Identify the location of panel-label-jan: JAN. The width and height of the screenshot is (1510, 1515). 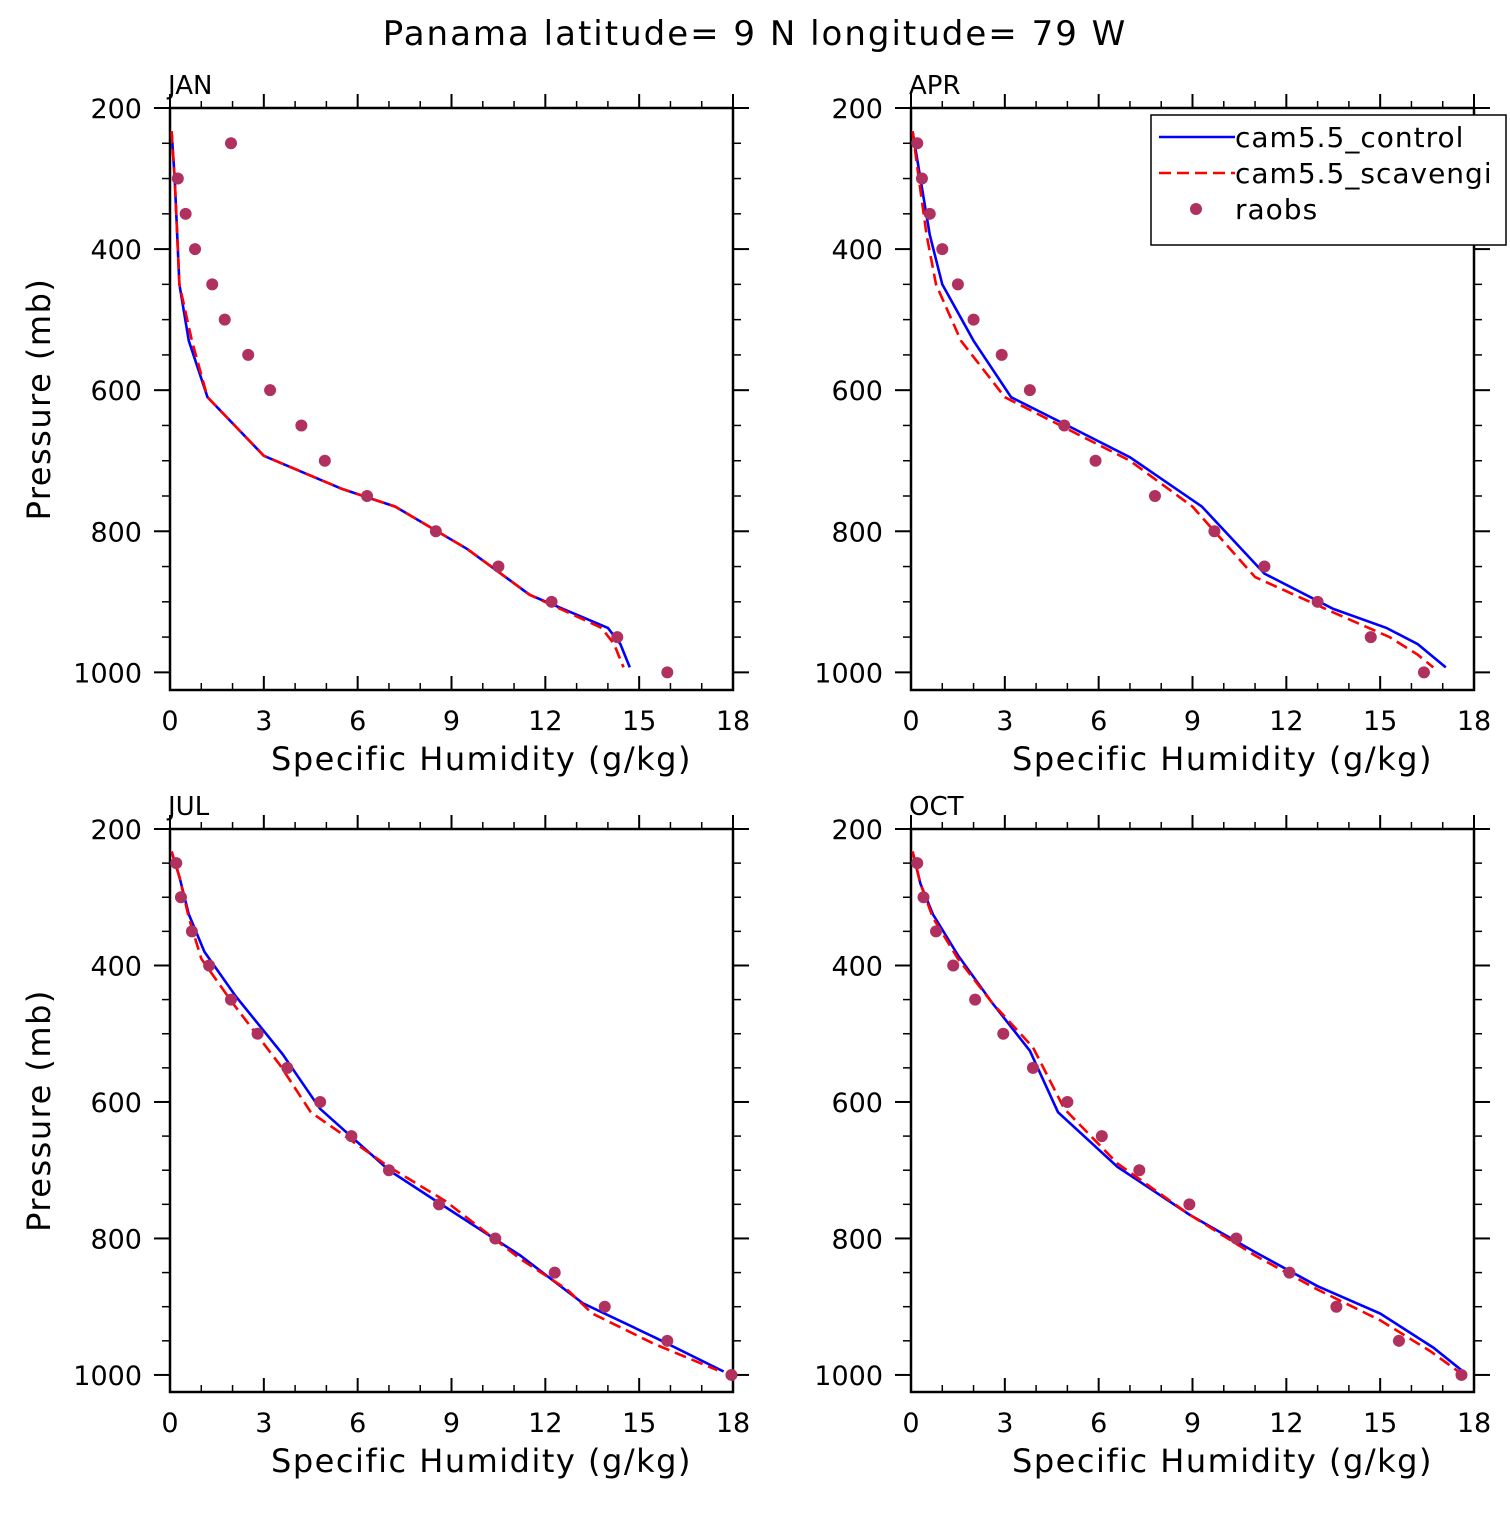
(189, 86).